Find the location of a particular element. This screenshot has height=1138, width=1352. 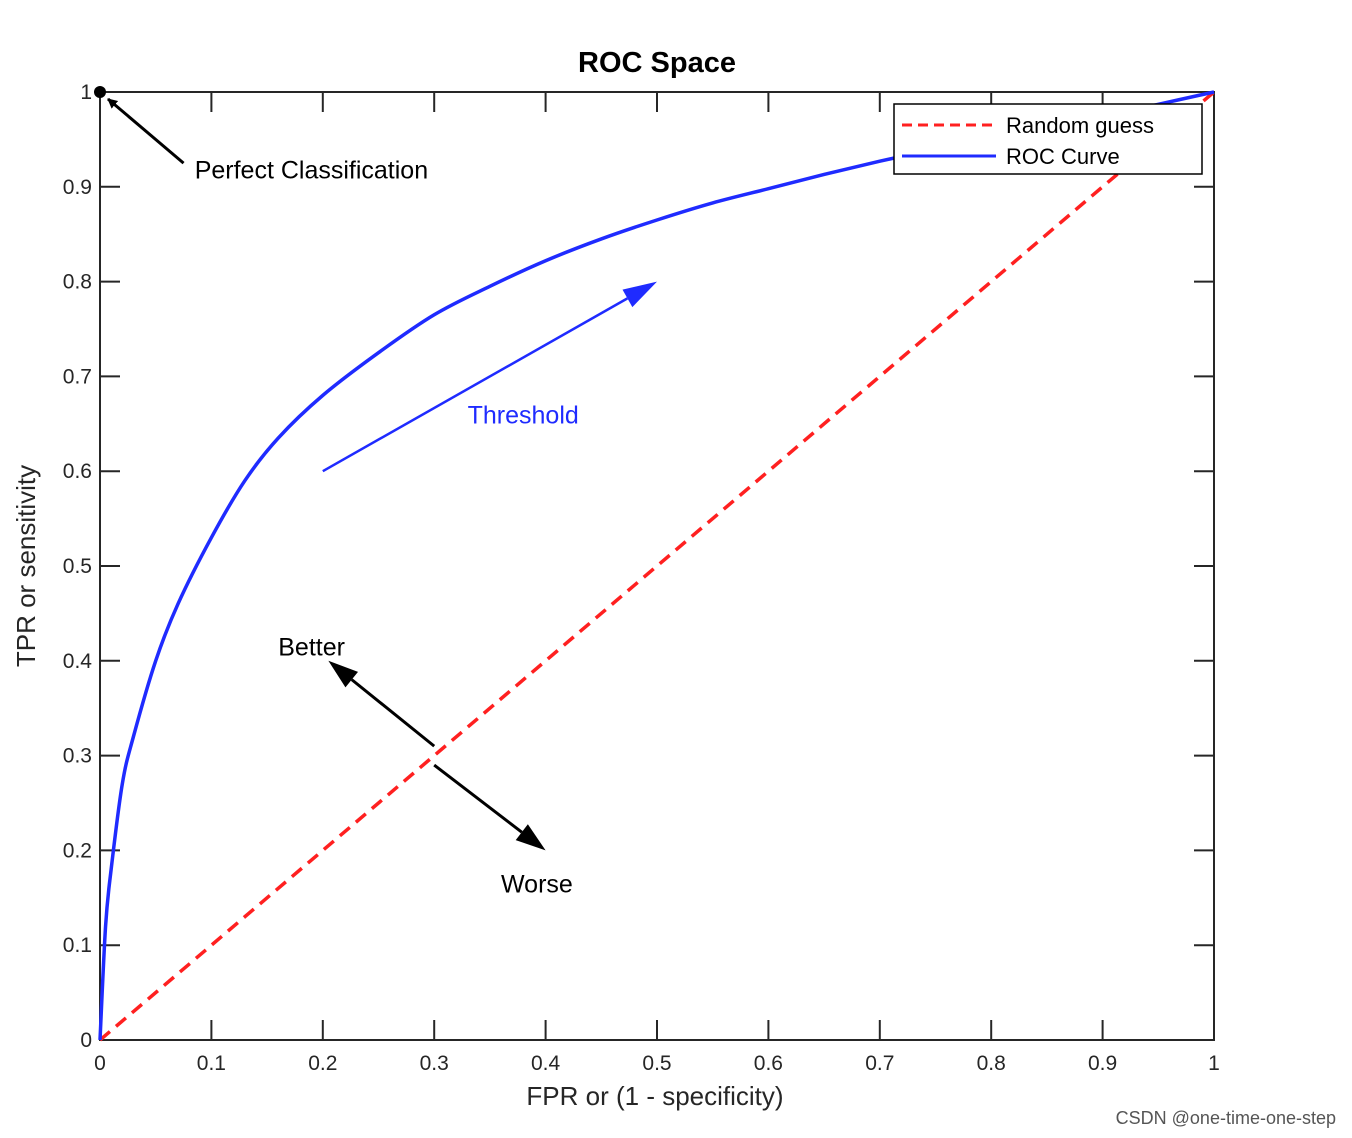

x-tick-label: 0 is located at coordinates (100, 1063).